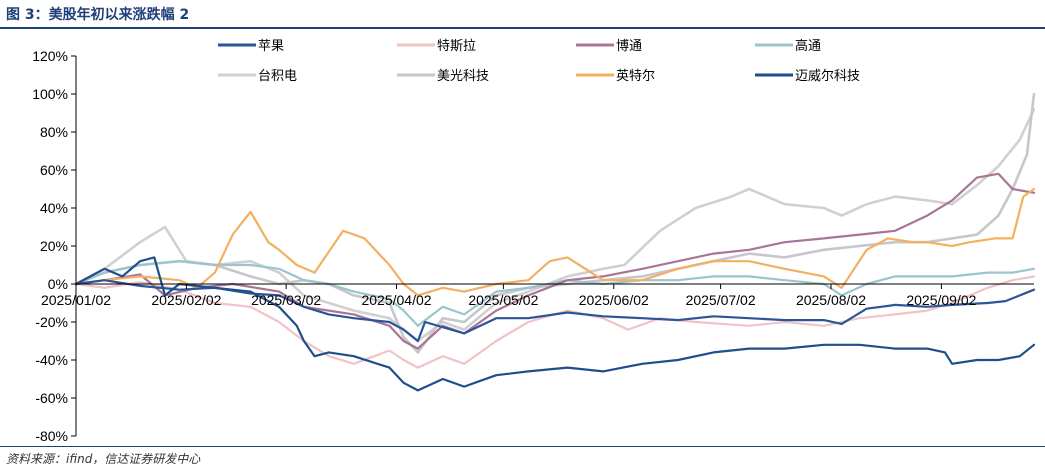  I want to click on y-tick-label: 0%, so click(58, 284).